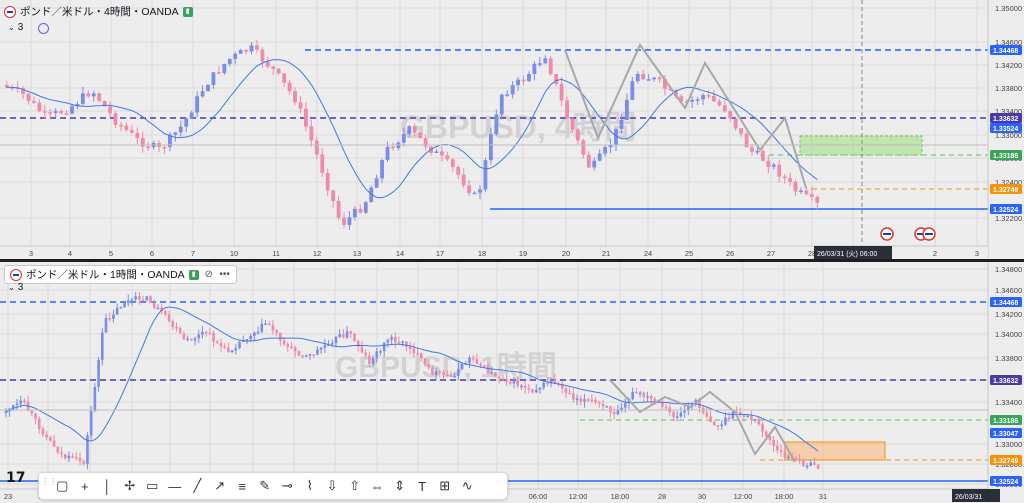 Image resolution: width=1024 pixels, height=503 pixels. Describe the element at coordinates (1008, 42) in the screenshot. I see `price-tick-label: 1.34600` at that location.